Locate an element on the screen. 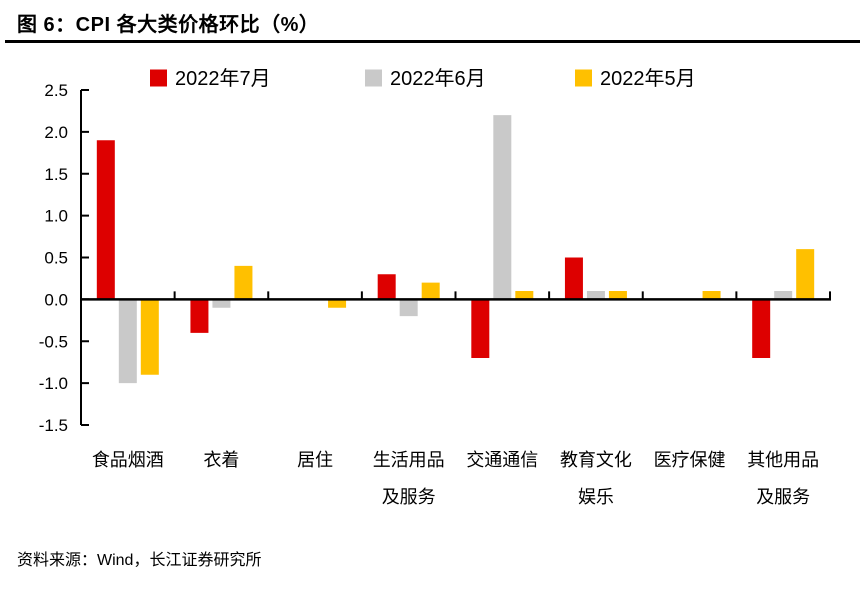 This screenshot has width=865, height=591. y-tick-label: -0.5 is located at coordinates (53, 341).